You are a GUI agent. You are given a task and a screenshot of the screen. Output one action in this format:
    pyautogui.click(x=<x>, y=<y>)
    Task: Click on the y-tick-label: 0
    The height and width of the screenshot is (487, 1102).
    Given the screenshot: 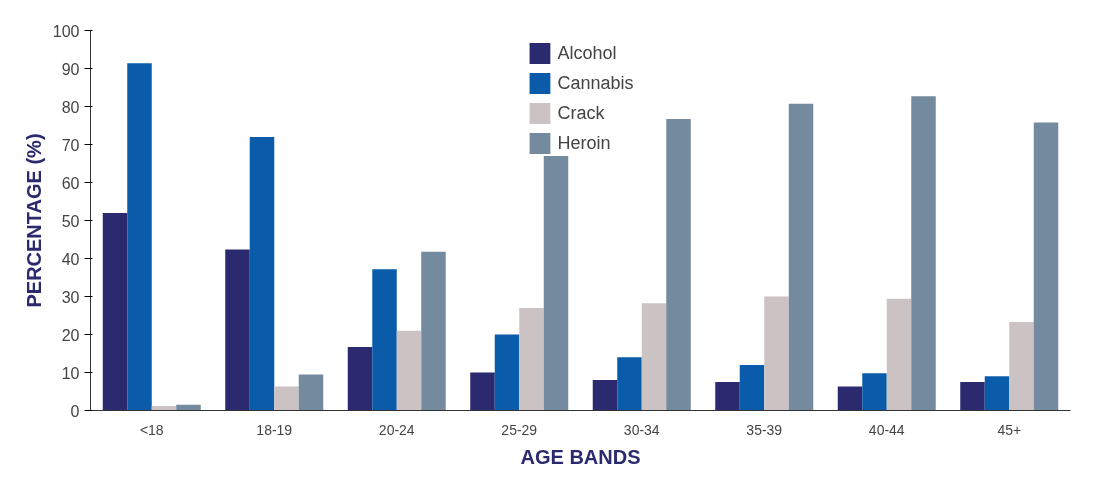 What is the action you would take?
    pyautogui.click(x=75, y=411)
    